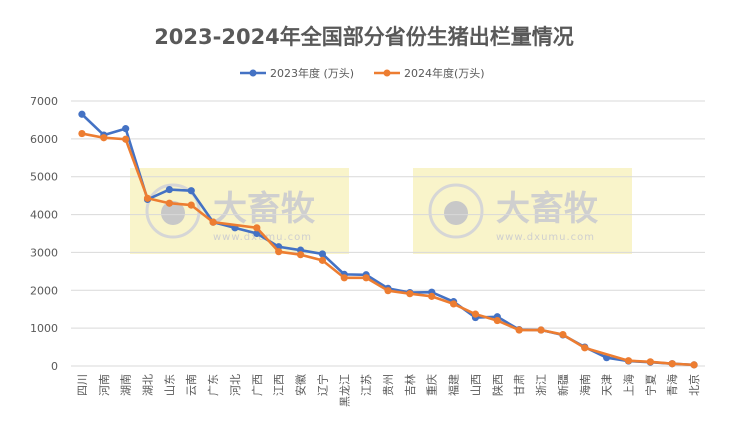 This screenshot has width=729, height=432. What do you see at coordinates (312, 73) in the screenshot?
I see `legend-label: 2023年度 (万头)` at bounding box center [312, 73].